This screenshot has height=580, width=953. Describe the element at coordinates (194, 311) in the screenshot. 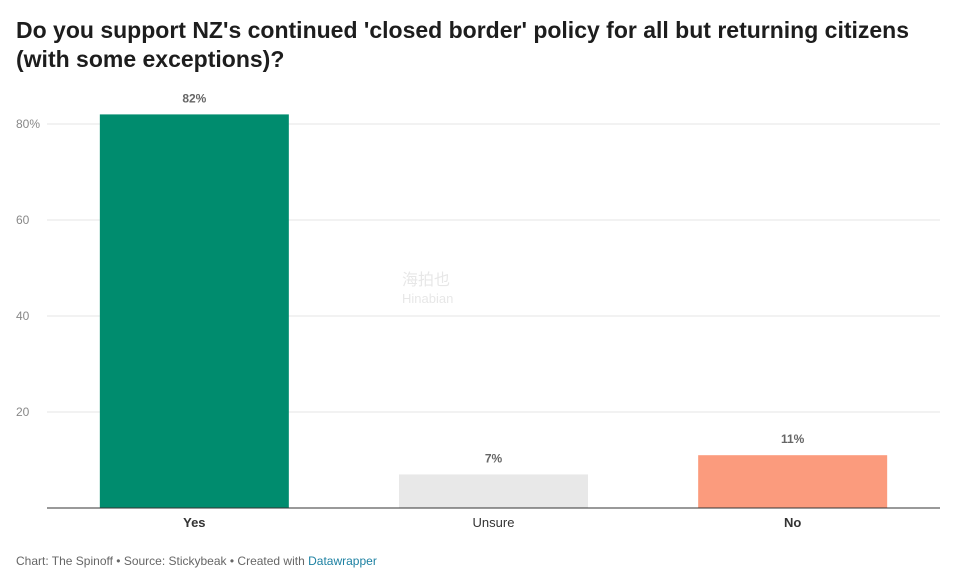

I see `bar-yes` at that location.